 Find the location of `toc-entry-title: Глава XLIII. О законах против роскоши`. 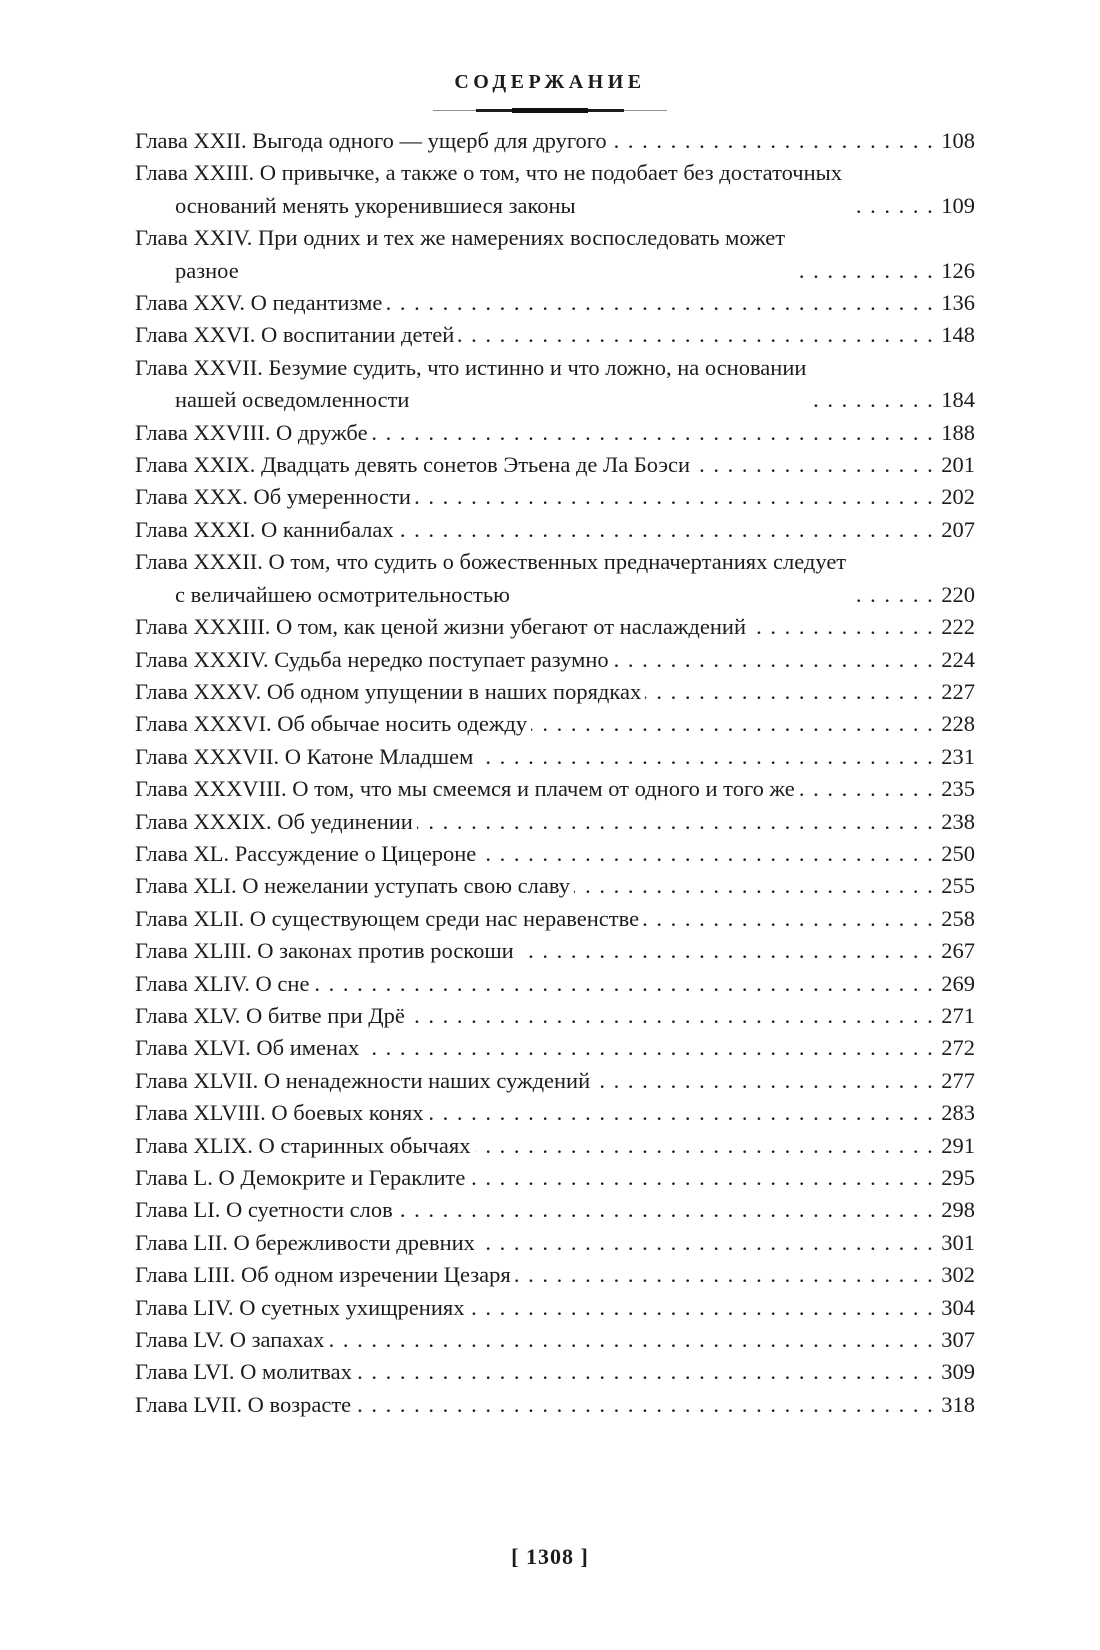

toc-entry-title: Глава XLIII. О законах против роскоши is located at coordinates (324, 951).